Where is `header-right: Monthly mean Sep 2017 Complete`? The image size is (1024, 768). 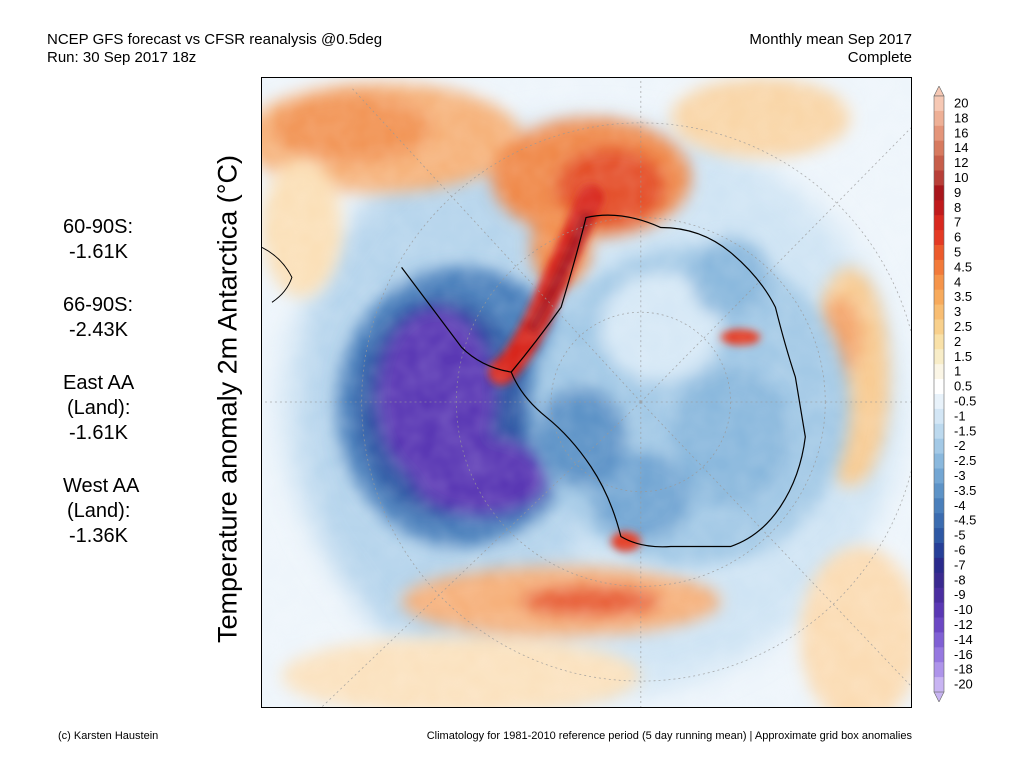 header-right: Monthly mean Sep 2017 Complete is located at coordinates (830, 49).